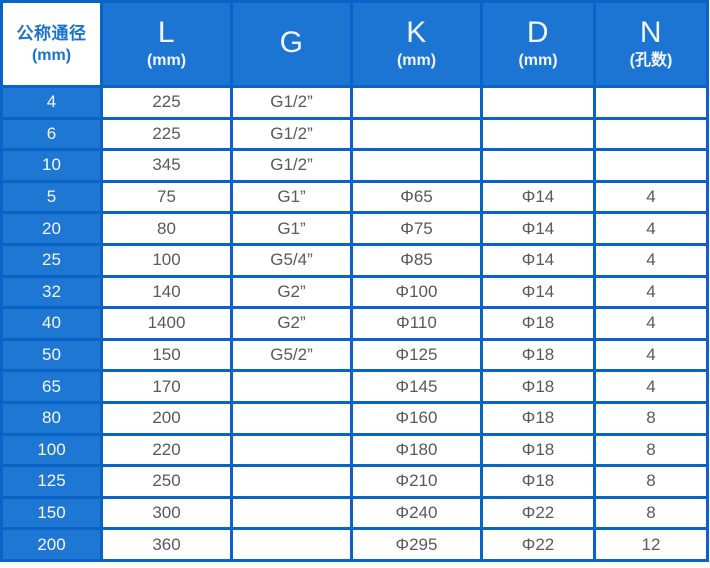 This screenshot has width=710, height=568. What do you see at coordinates (416, 450) in the screenshot?
I see `data-cell: Φ180` at bounding box center [416, 450].